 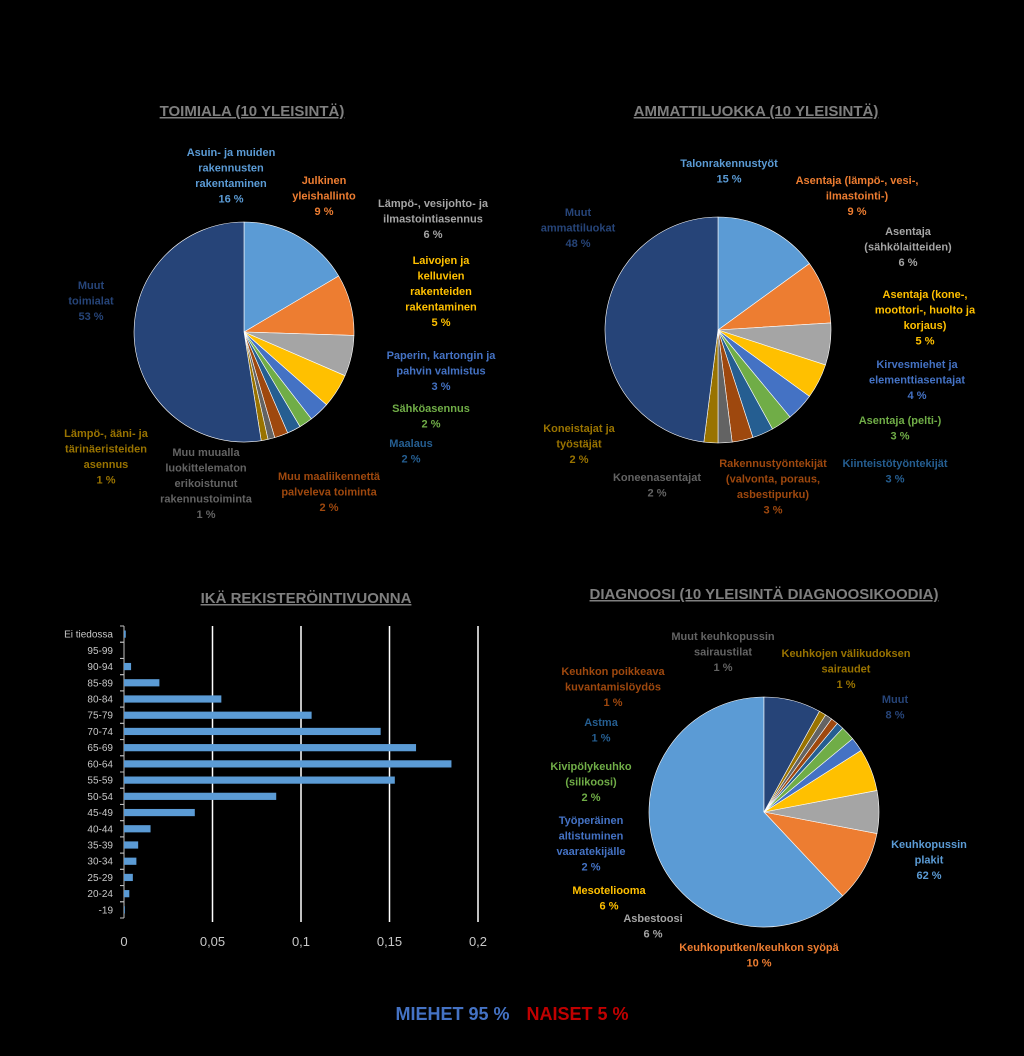 I want to click on pie-slice-label: Muut ammattiluokat 48 %, so click(x=578, y=228).